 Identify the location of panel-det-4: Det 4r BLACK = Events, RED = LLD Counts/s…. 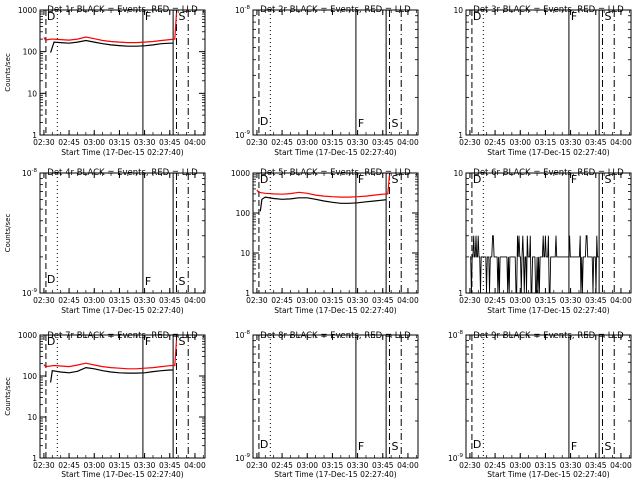
(105, 241).